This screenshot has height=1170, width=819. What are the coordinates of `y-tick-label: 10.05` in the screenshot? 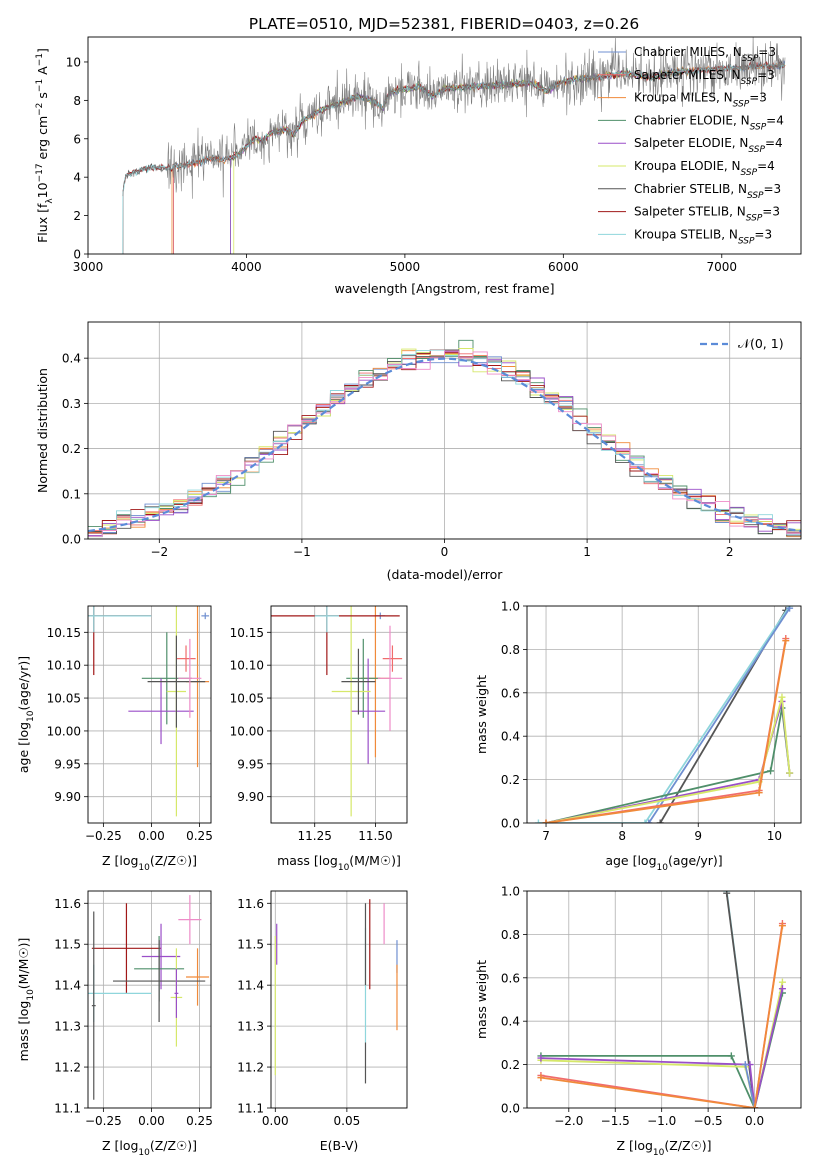 It's located at (247, 699).